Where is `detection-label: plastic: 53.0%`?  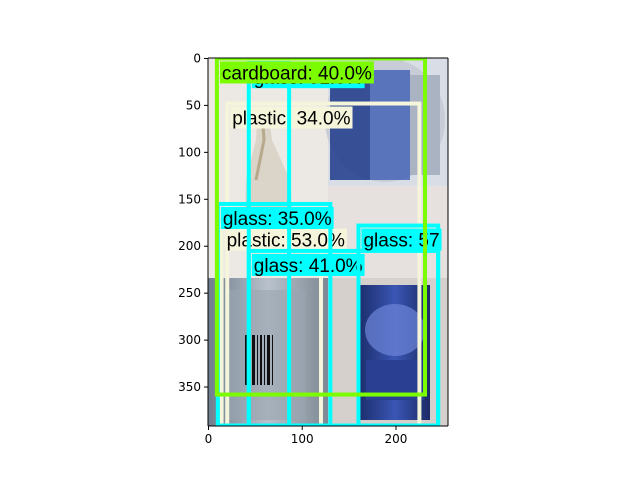 detection-label: plastic: 53.0% is located at coordinates (286, 241).